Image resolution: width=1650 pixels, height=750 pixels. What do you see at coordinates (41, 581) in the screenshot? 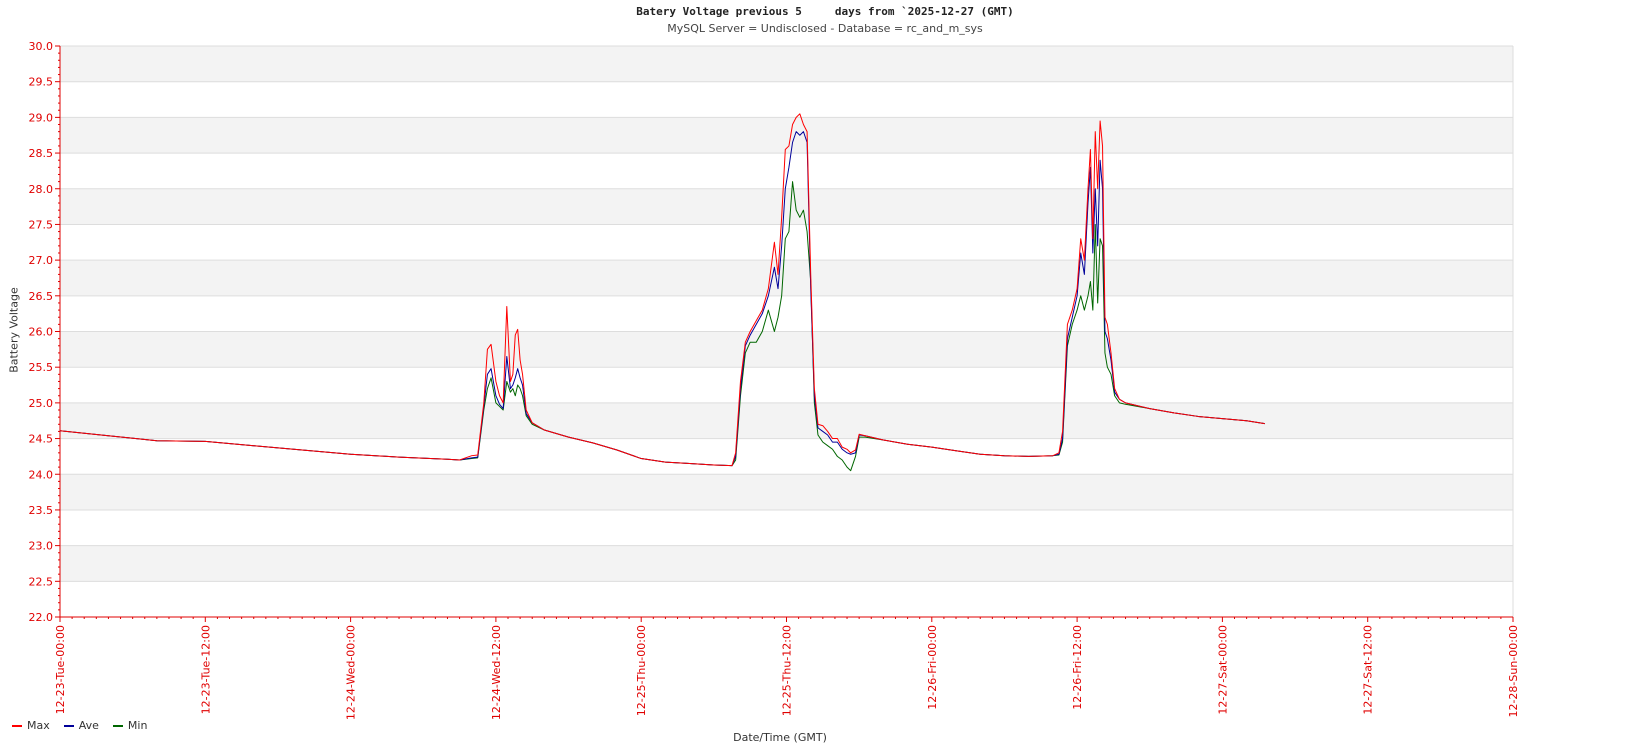
I see `y-tick-label: 22.5` at bounding box center [41, 581].